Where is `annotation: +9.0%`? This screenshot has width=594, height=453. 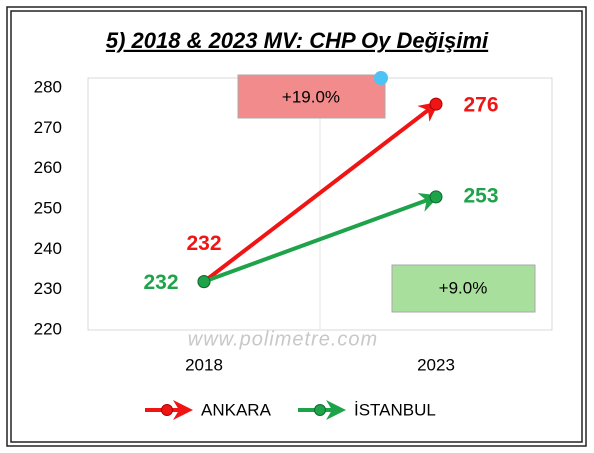 annotation: +9.0% is located at coordinates (463, 287).